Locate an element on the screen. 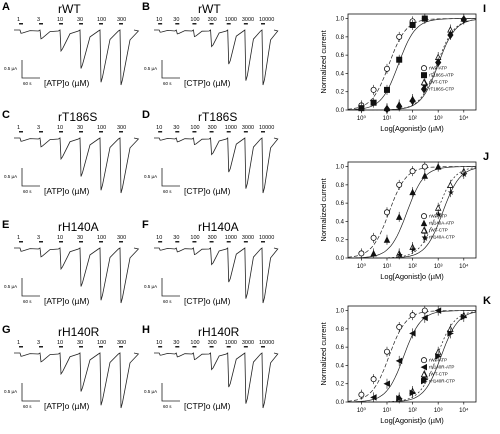 Image resolution: width=500 pixels, height=434 pixels. y-tick-label: 1.0 is located at coordinates (340, 312).